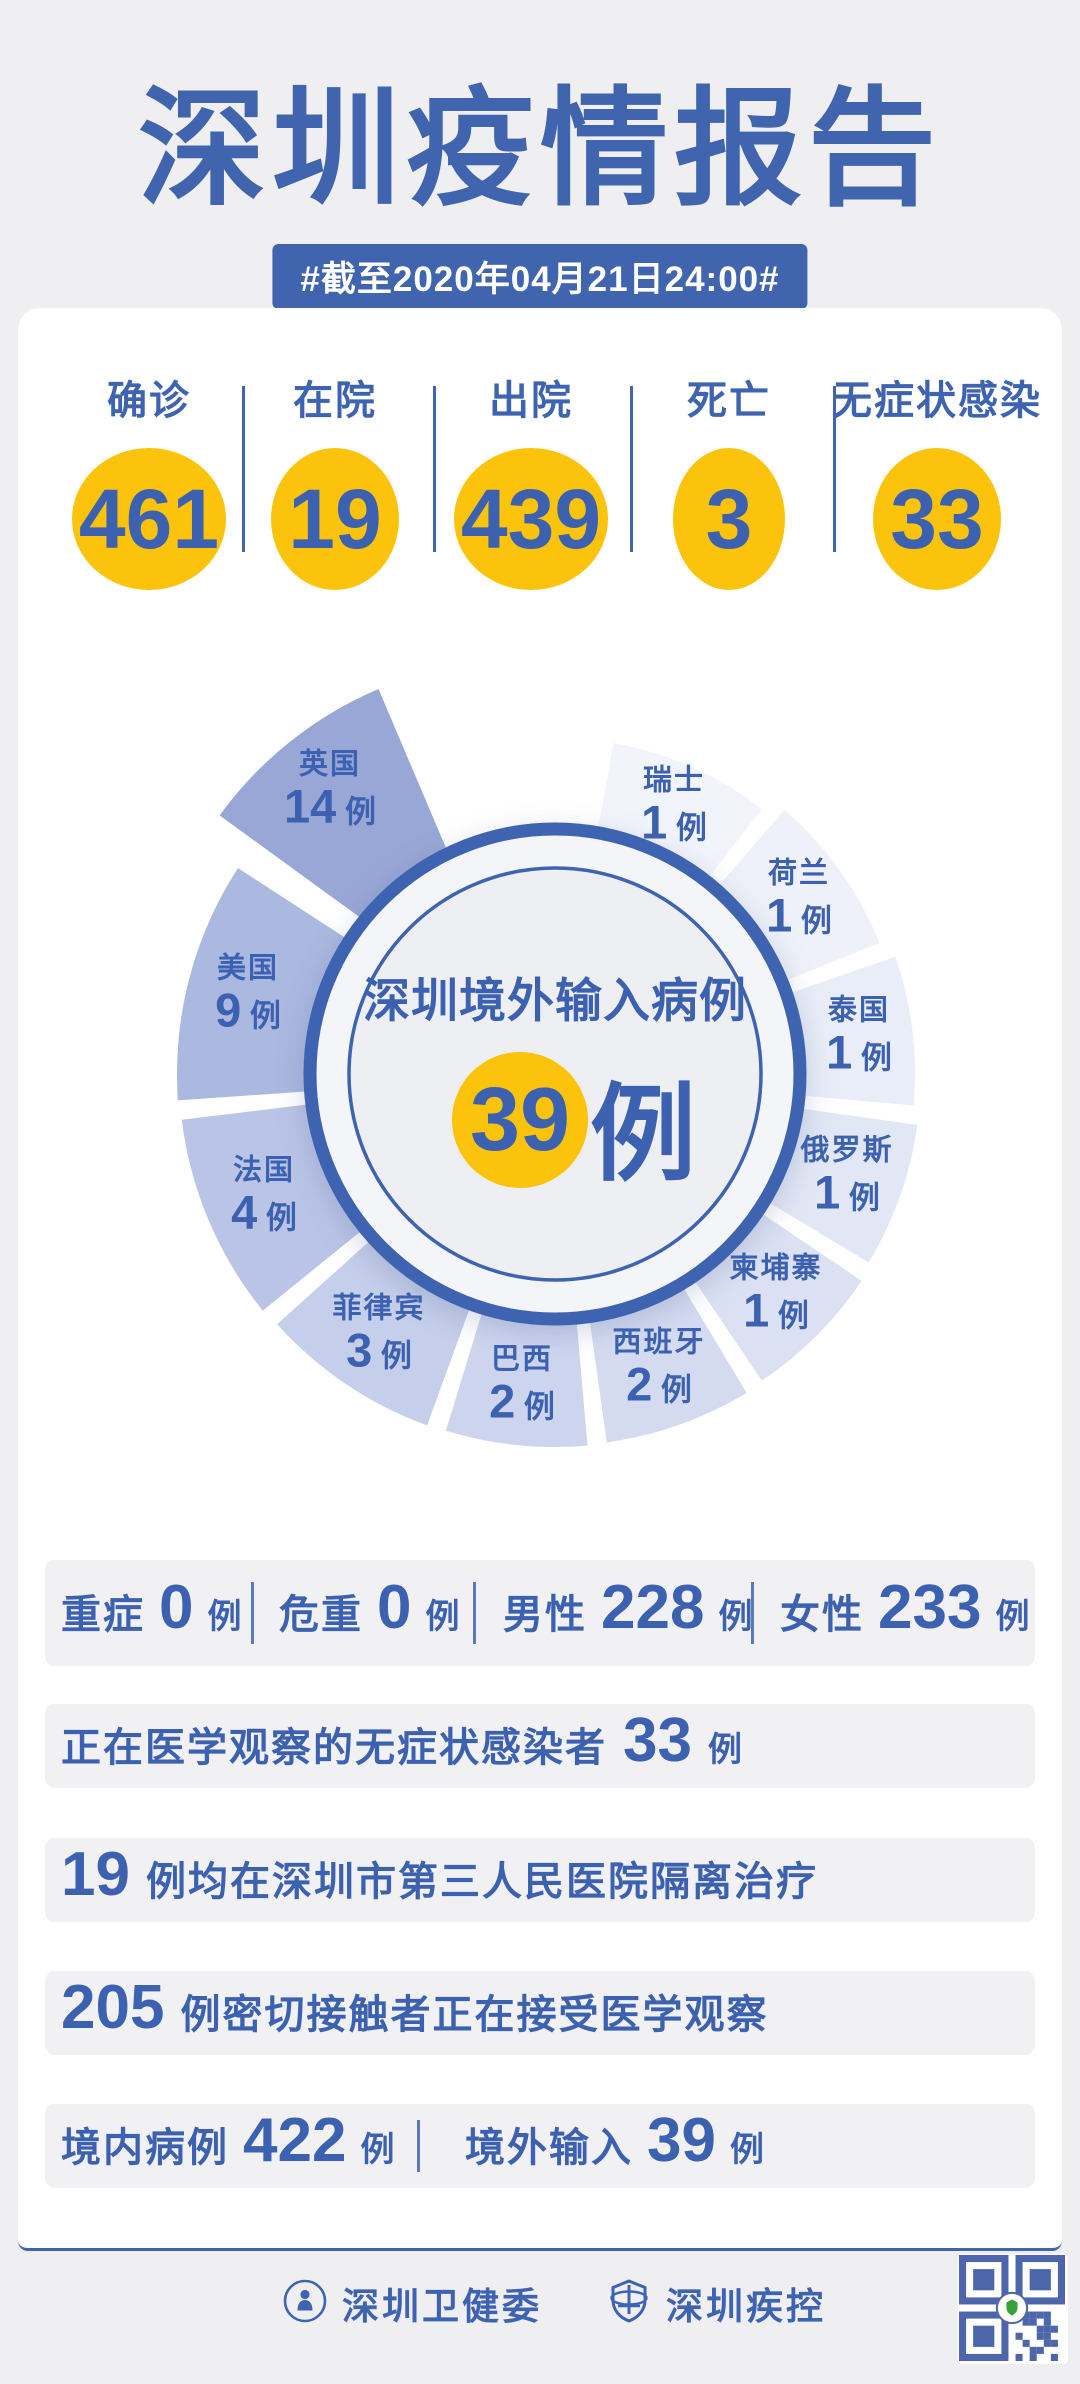 Image resolution: width=1080 pixels, height=2384 pixels. I want to click on date-badge: #截至2020年04月21日24:00#, so click(540, 276).